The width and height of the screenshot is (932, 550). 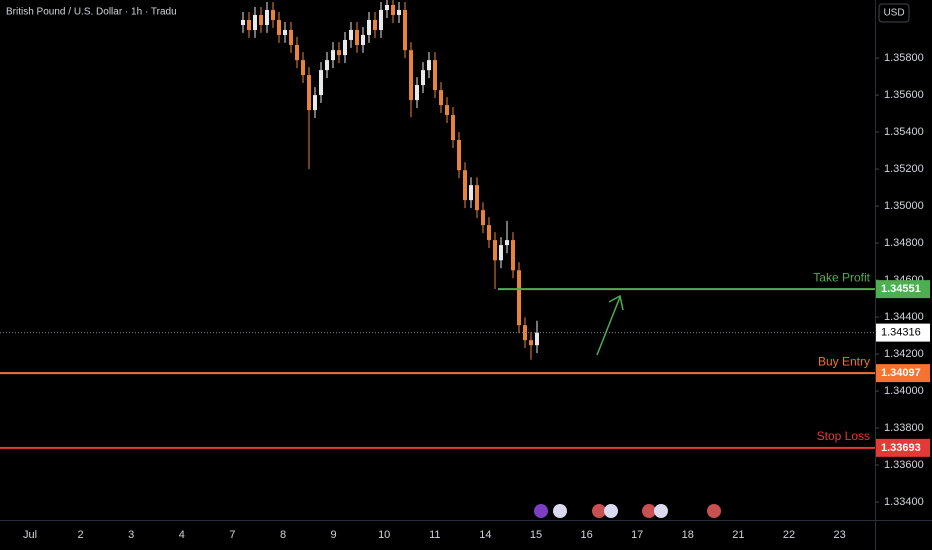 What do you see at coordinates (627, 511) in the screenshot?
I see `event-icons` at bounding box center [627, 511].